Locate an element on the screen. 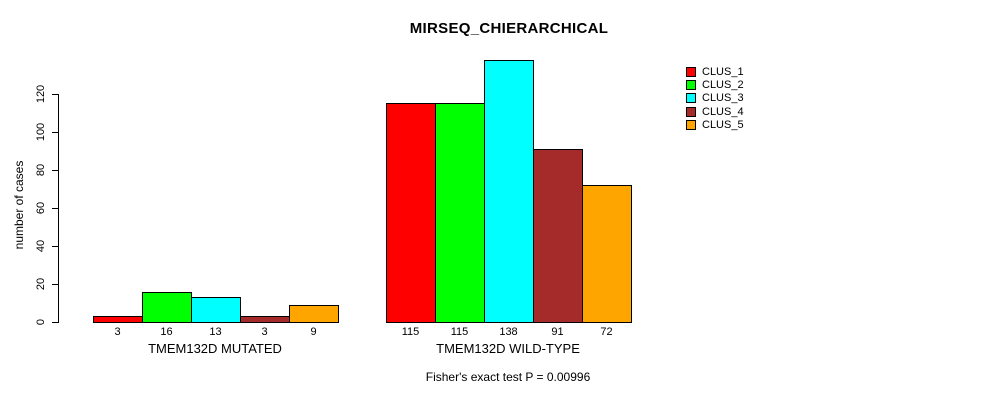 This screenshot has width=990, height=400. bar-value-label: 9 is located at coordinates (313, 332).